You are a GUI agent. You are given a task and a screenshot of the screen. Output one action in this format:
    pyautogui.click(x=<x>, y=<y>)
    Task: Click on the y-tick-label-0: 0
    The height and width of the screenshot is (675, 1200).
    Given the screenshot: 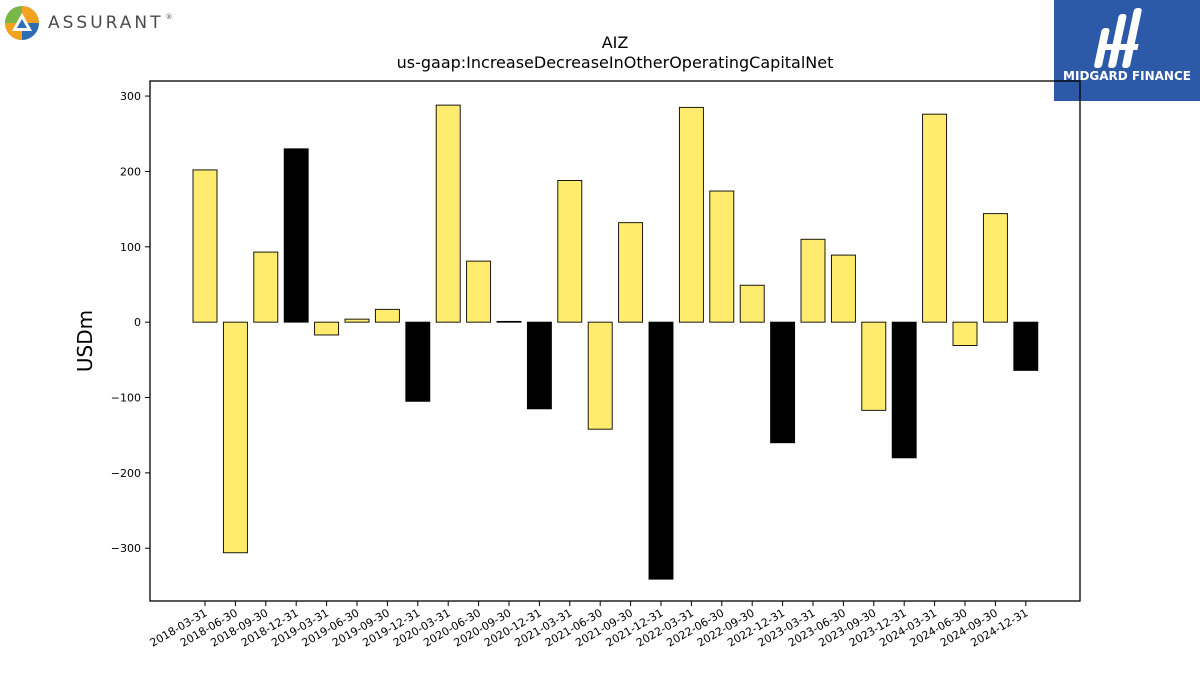 What is the action you would take?
    pyautogui.click(x=137, y=322)
    